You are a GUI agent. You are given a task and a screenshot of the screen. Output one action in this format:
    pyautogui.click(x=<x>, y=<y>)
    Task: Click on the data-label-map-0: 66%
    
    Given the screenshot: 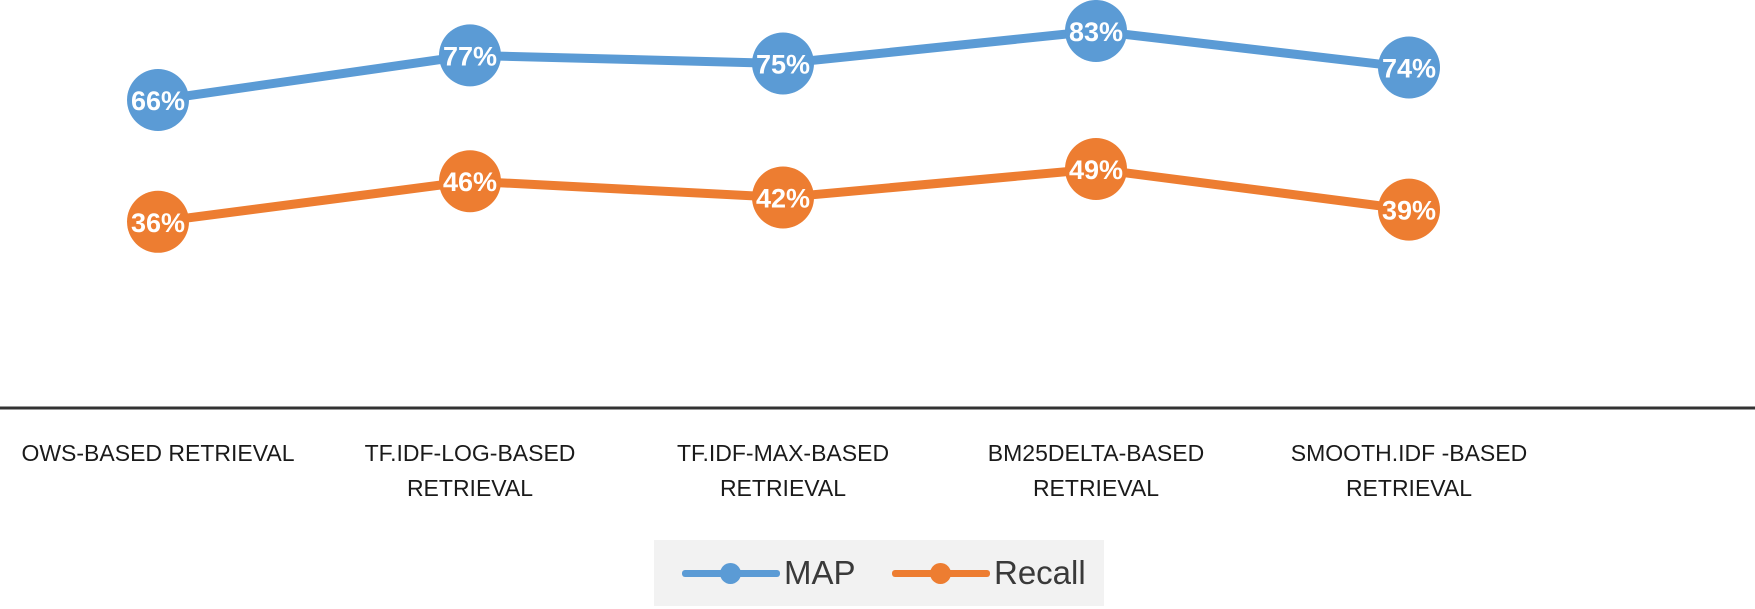 What is the action you would take?
    pyautogui.click(x=158, y=101)
    